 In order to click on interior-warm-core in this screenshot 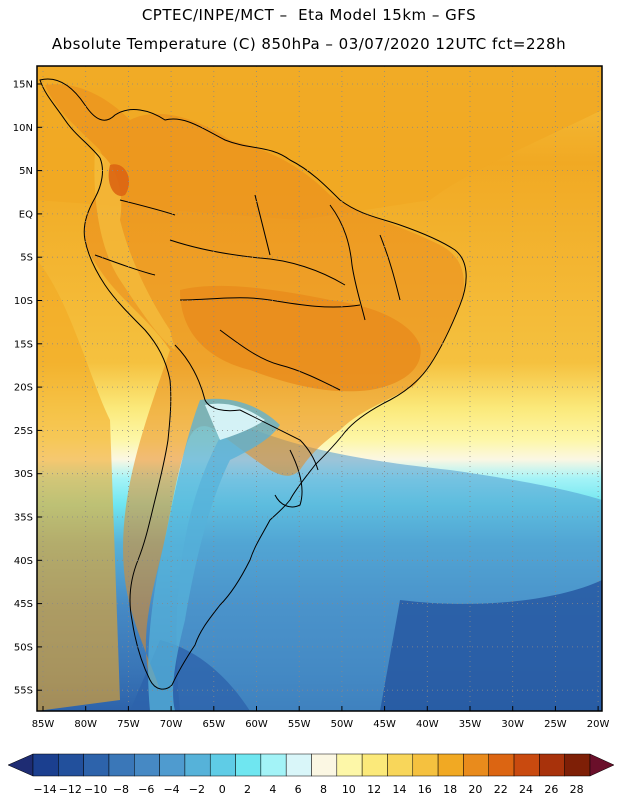, I will do `click(300, 338)`.